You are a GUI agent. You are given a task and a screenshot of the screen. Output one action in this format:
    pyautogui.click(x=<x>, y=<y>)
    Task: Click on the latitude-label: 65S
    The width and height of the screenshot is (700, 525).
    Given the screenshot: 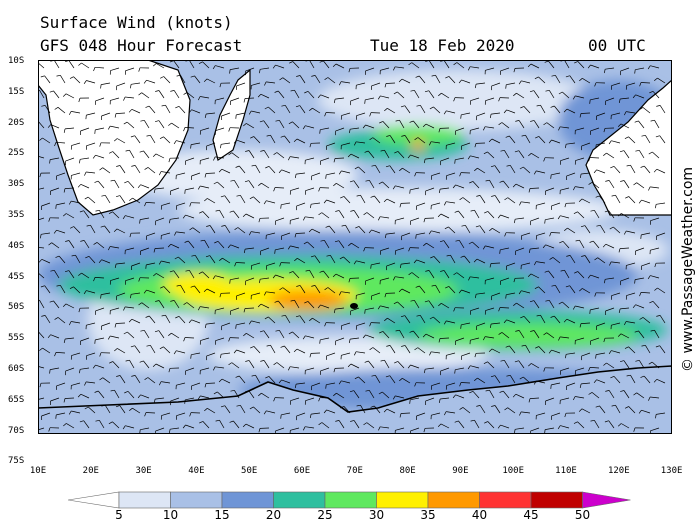 What is the action you would take?
    pyautogui.click(x=16, y=399)
    